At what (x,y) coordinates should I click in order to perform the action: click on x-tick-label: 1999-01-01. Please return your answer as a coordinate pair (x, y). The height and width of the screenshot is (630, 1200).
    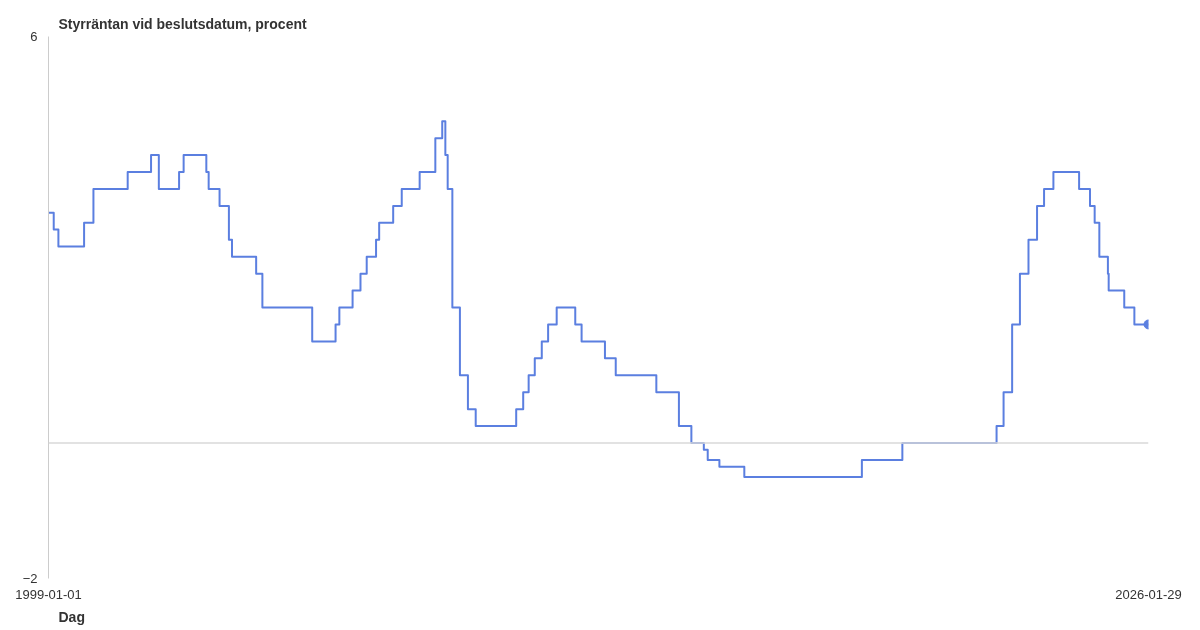
    Looking at the image, I should click on (48, 594).